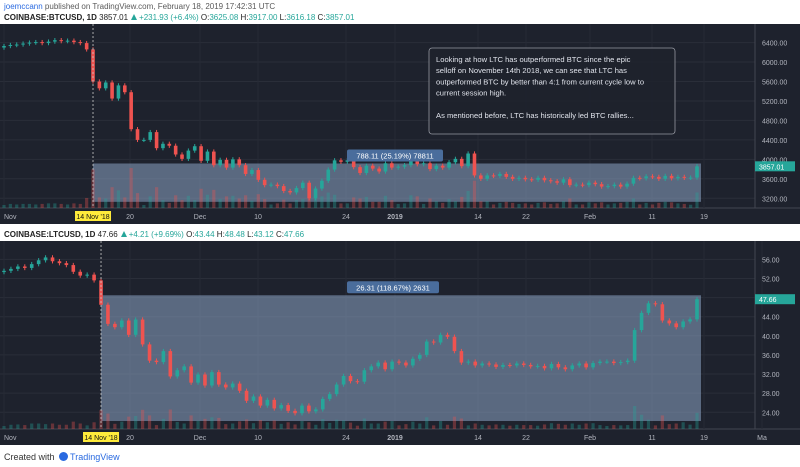 This screenshot has height=467, width=800. Describe the element at coordinates (50, 17) in the screenshot. I see `btc-symbol: COINBASE:BTCUSD, 1D` at that location.